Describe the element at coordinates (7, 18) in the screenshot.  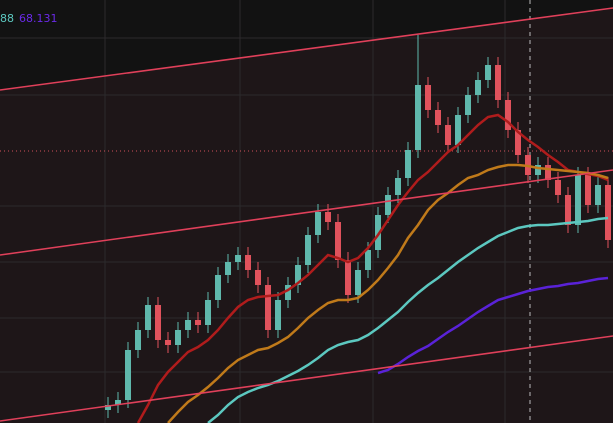
I see `indicator-label: 88` at that location.